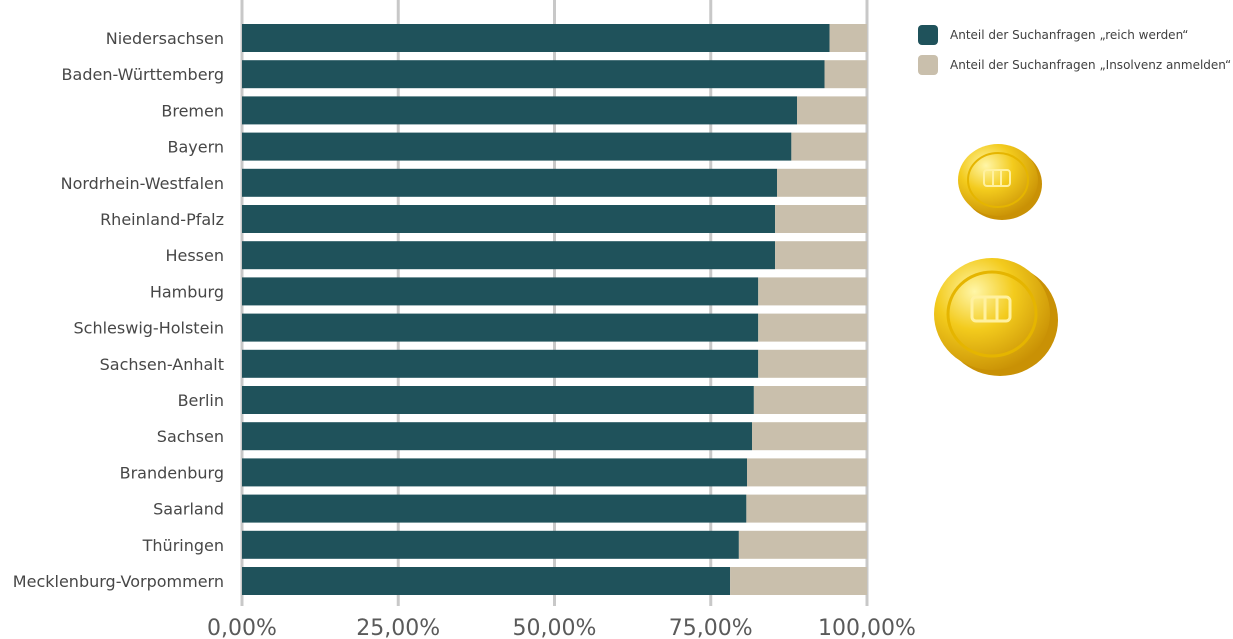 The height and width of the screenshot is (639, 1233). What do you see at coordinates (183, 545) in the screenshot?
I see `category-label: Thüringen` at bounding box center [183, 545].